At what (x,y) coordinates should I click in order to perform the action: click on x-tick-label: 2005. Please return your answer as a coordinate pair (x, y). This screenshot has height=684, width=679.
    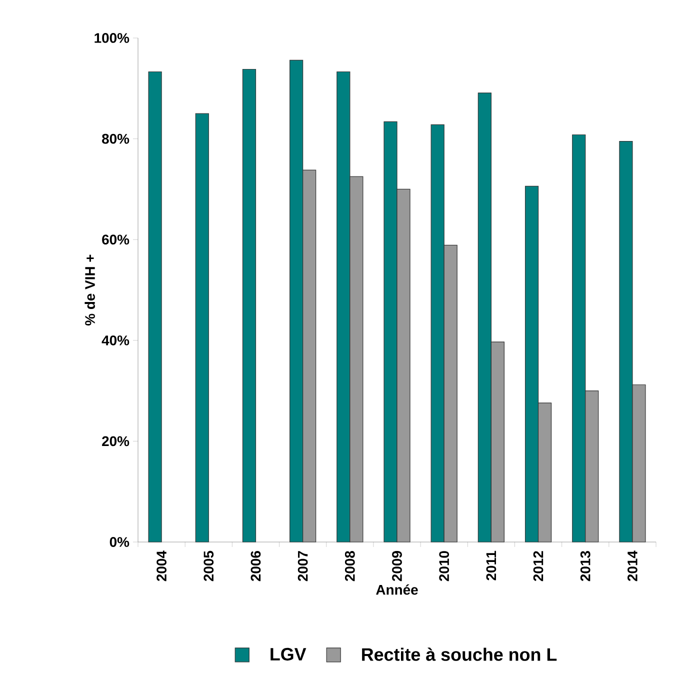
    Looking at the image, I should click on (209, 566).